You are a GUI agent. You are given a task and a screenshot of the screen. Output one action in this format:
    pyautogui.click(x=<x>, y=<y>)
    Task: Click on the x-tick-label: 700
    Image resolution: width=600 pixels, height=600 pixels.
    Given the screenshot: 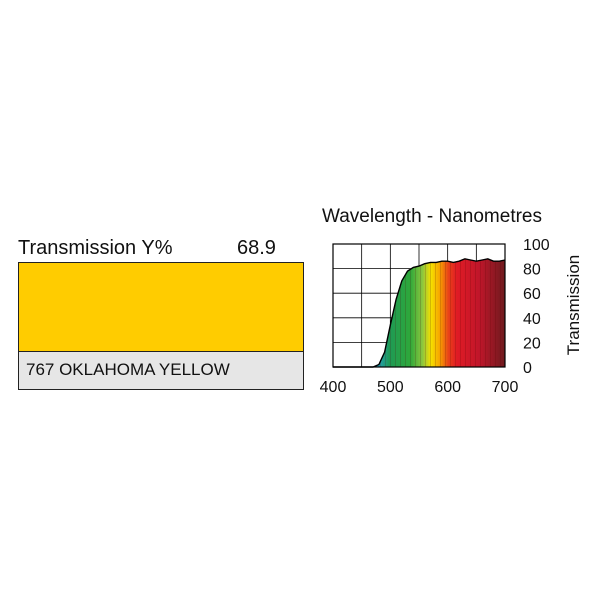 What is the action you would take?
    pyautogui.click(x=505, y=387)
    